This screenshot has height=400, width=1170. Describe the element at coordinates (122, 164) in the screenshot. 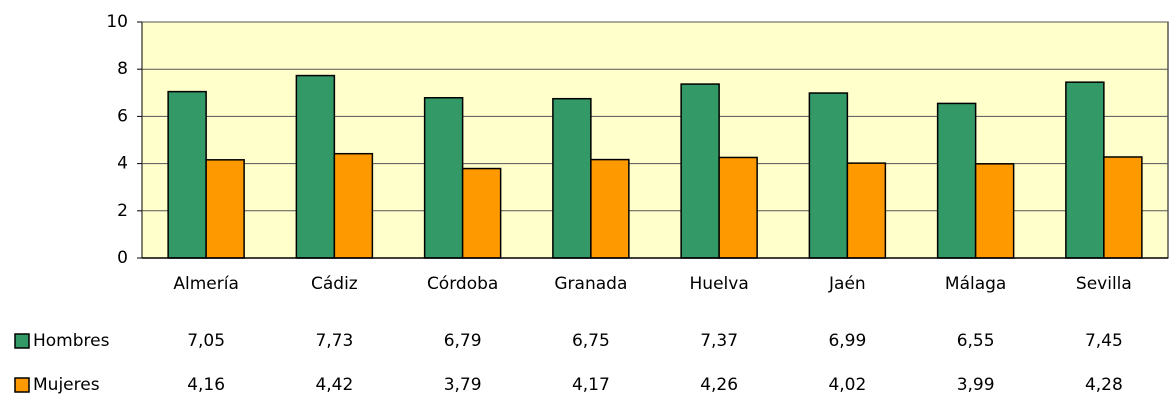

I see `y-tick-label: 4` at that location.